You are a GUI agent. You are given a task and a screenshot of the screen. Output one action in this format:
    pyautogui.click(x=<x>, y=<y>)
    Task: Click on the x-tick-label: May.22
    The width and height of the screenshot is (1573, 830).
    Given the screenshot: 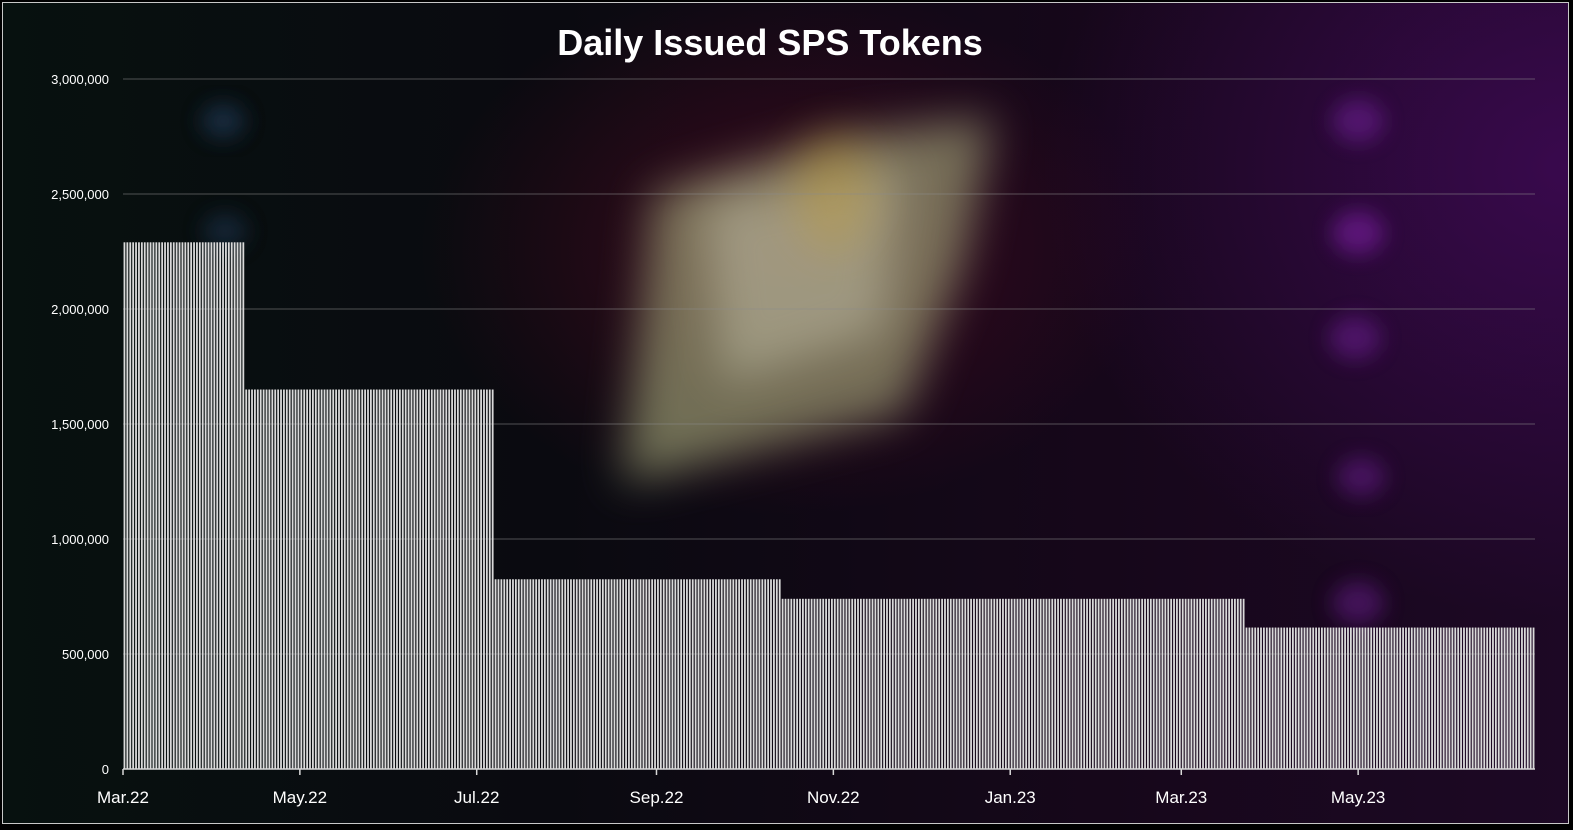 What is the action you would take?
    pyautogui.click(x=300, y=797)
    